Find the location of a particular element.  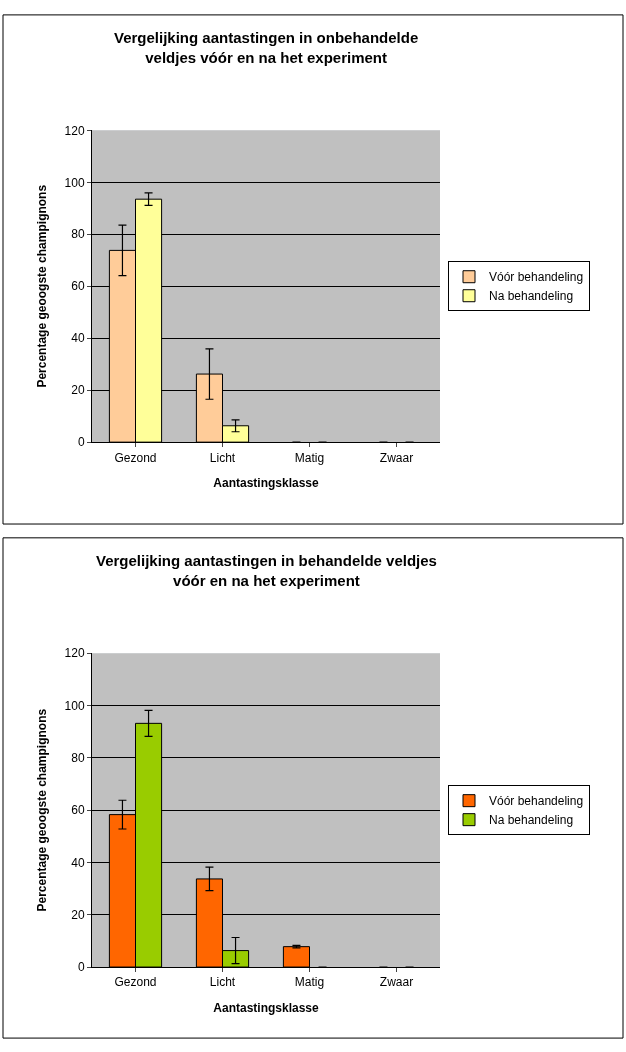

chart-title: Vergelijking aantastingen in onbehandelde veldjes vóór en na het experiment is located at coordinates (266, 47).